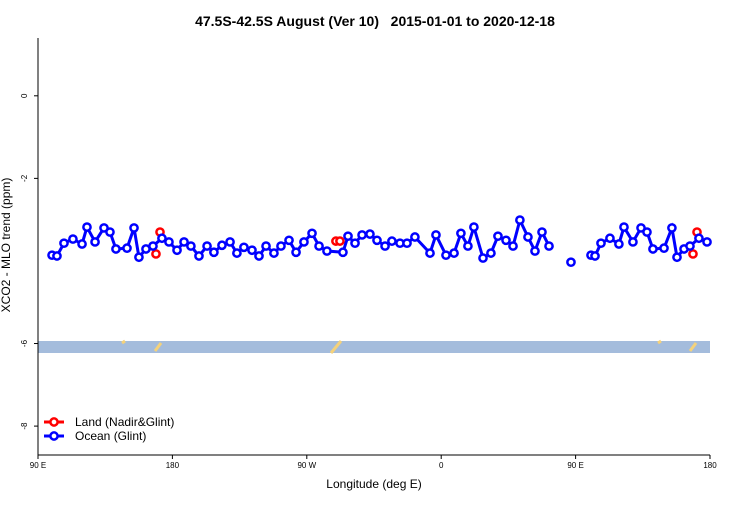 This screenshot has height=505, width=750. What do you see at coordinates (6, 245) in the screenshot?
I see `y-axis-label: XCO2 - MLO trend (ppm)` at bounding box center [6, 245].